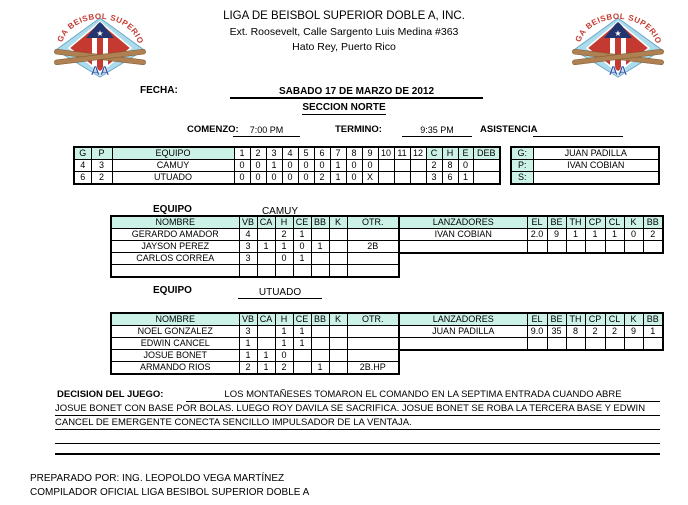  Describe the element at coordinates (306, 153) in the screenshot. I see `column-header: 5` at that location.